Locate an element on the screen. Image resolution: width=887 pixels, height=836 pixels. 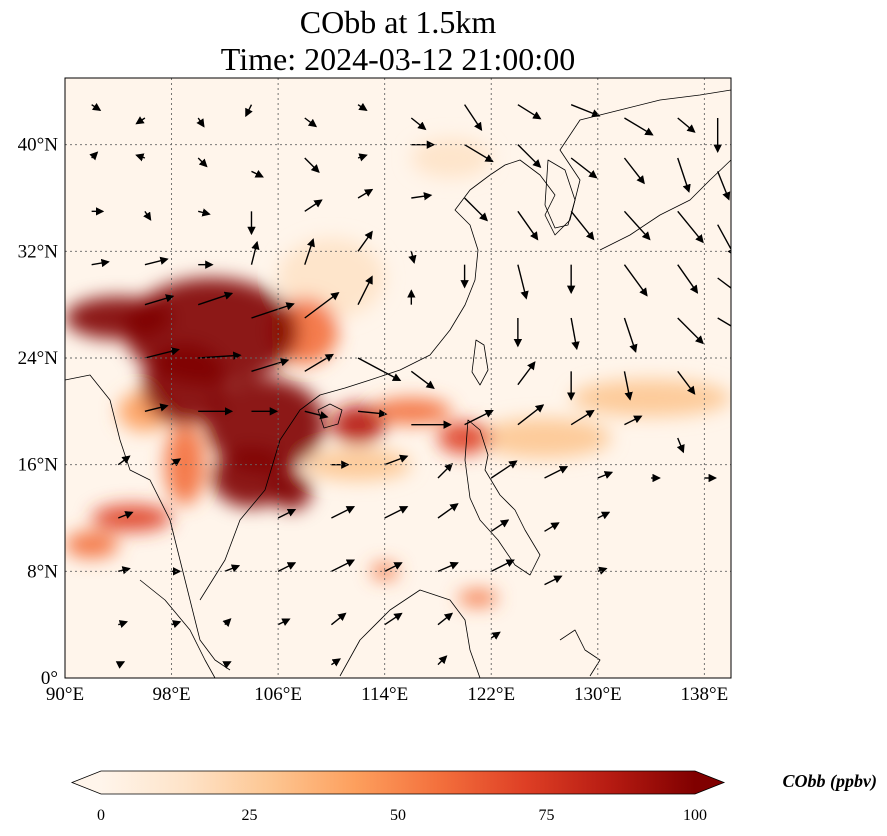
colorbar: 0 25 50 75 100 CObb (ppbv) is located at coordinates (473, 797).